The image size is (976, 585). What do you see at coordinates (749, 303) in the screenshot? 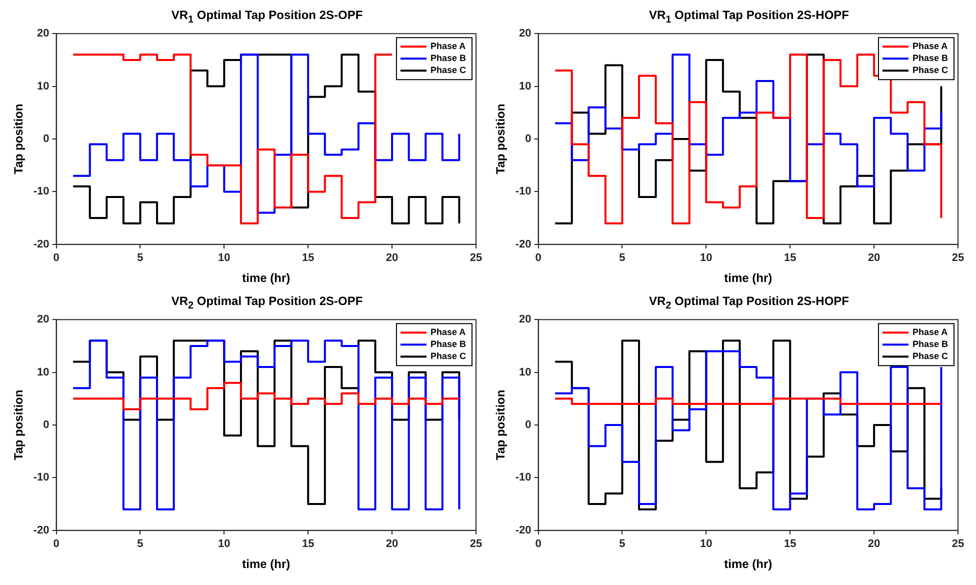
I see `chart-title: VR$_{2}$ Optimal Tap Position 2S-HOPF` at bounding box center [749, 303].